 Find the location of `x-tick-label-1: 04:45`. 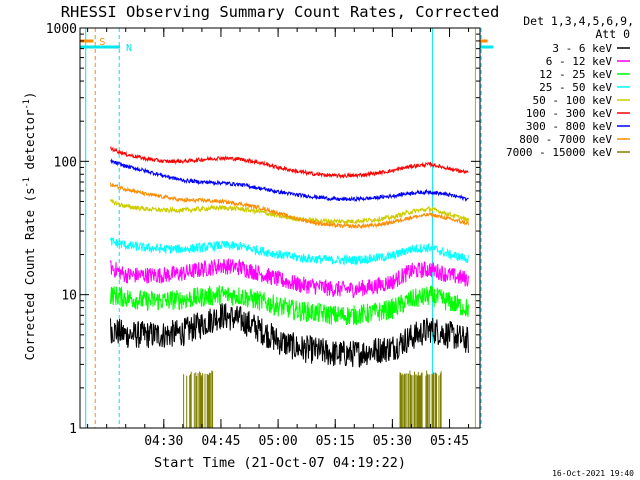

x-tick-label-1: 04:45 is located at coordinates (220, 441).